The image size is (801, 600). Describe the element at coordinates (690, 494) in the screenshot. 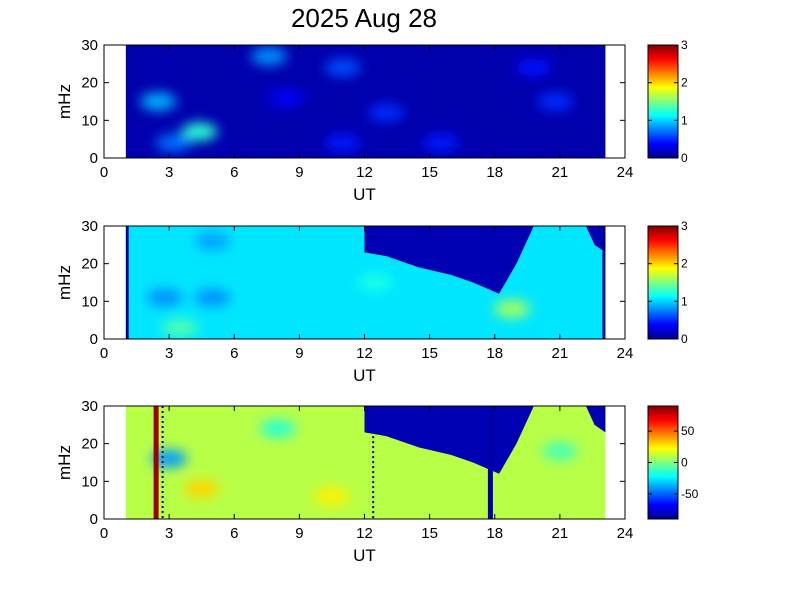

I see `colorbar-tick-label: -50` at that location.